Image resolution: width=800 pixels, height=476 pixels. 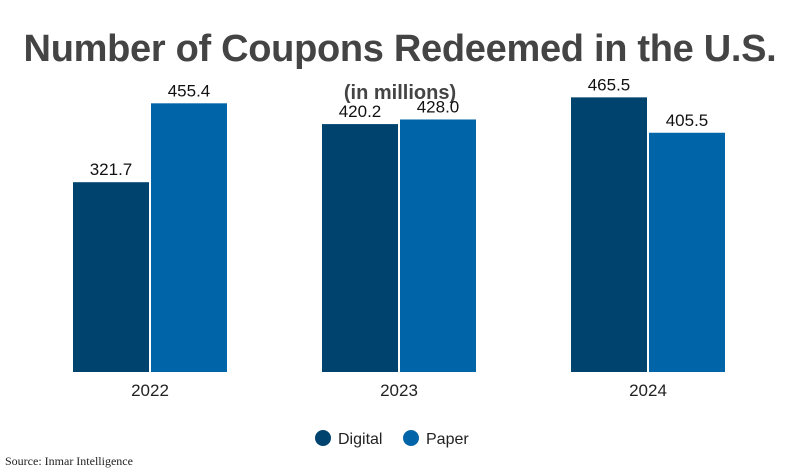 I want to click on category-label-2023: 2023, so click(x=399, y=390).